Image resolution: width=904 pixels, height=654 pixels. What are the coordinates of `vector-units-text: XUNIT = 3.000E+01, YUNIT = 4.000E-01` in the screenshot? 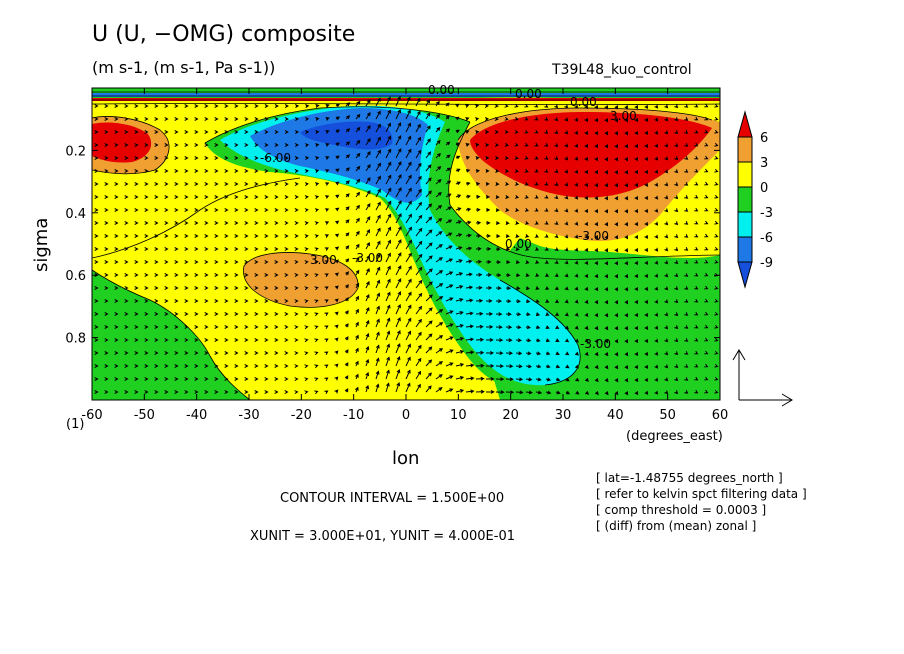 It's located at (382, 536).